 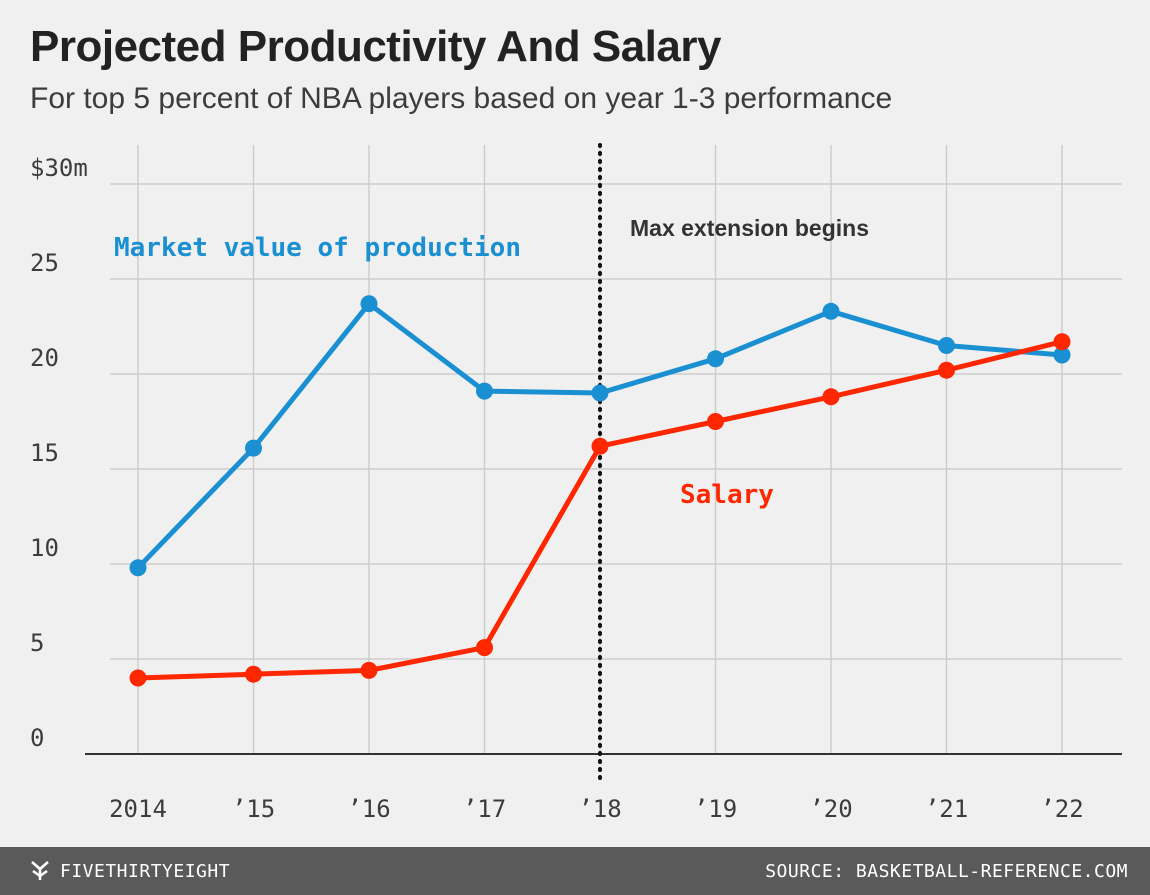 What do you see at coordinates (484, 809) in the screenshot?
I see `x-tick-label: ’17` at bounding box center [484, 809].